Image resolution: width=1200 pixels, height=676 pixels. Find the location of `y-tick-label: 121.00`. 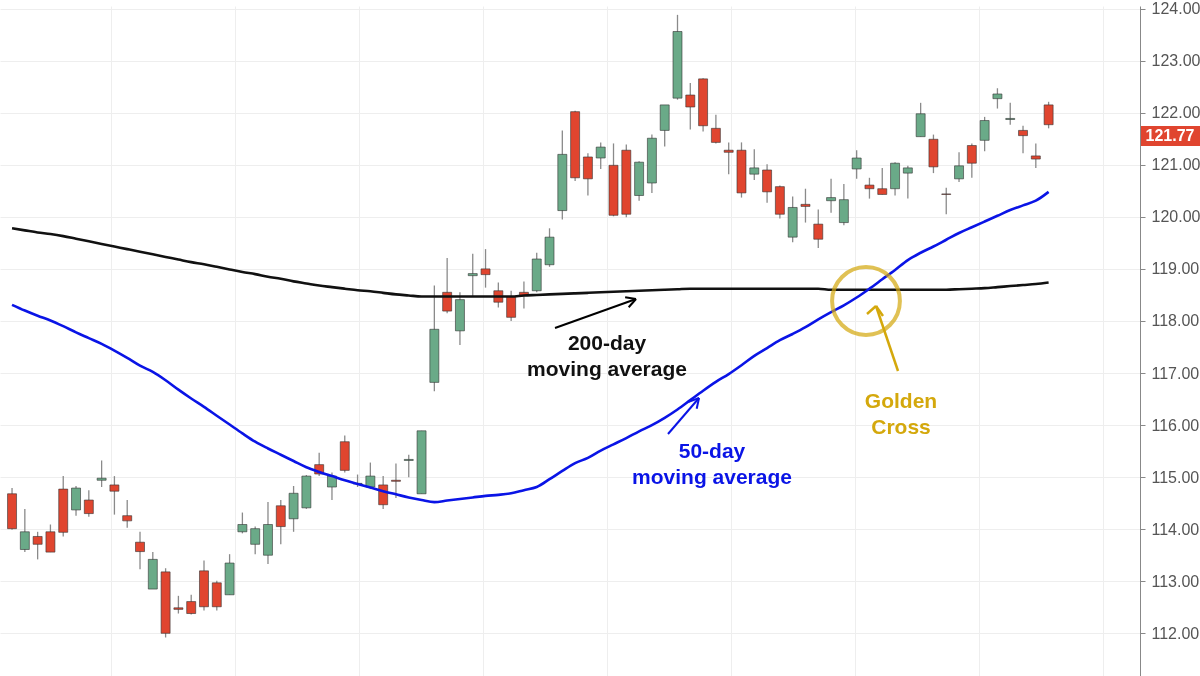

y-tick-label: 121.00 is located at coordinates (1175, 165).